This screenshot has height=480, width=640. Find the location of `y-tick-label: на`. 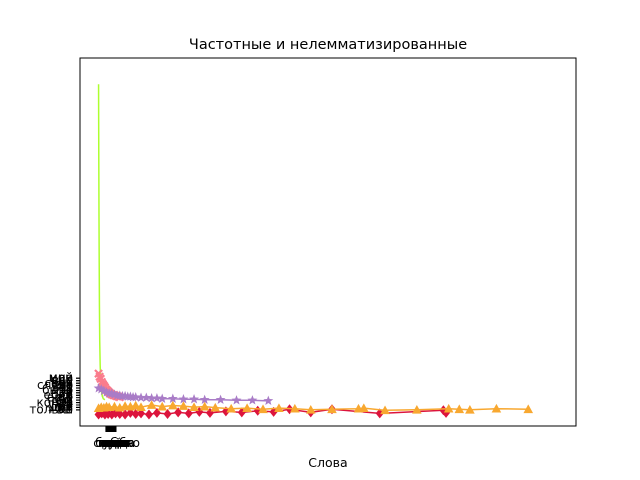

y-tick-label: на is located at coordinates (65, 380).